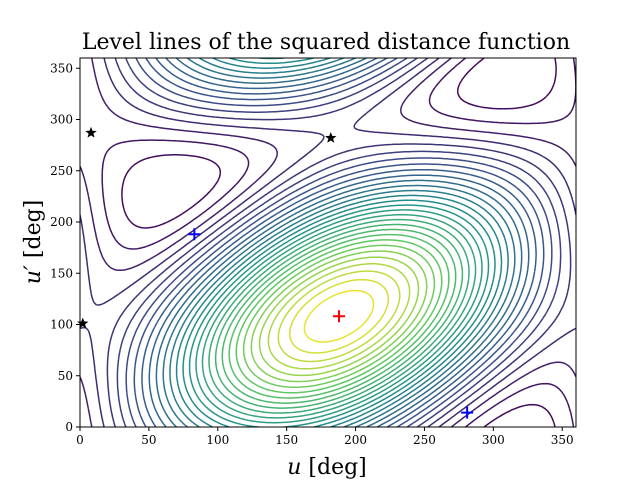 The height and width of the screenshot is (480, 640). Describe the element at coordinates (325, 437) in the screenshot. I see `x-axis-ticks: 0 50 100 150 200 250 300 350` at that location.